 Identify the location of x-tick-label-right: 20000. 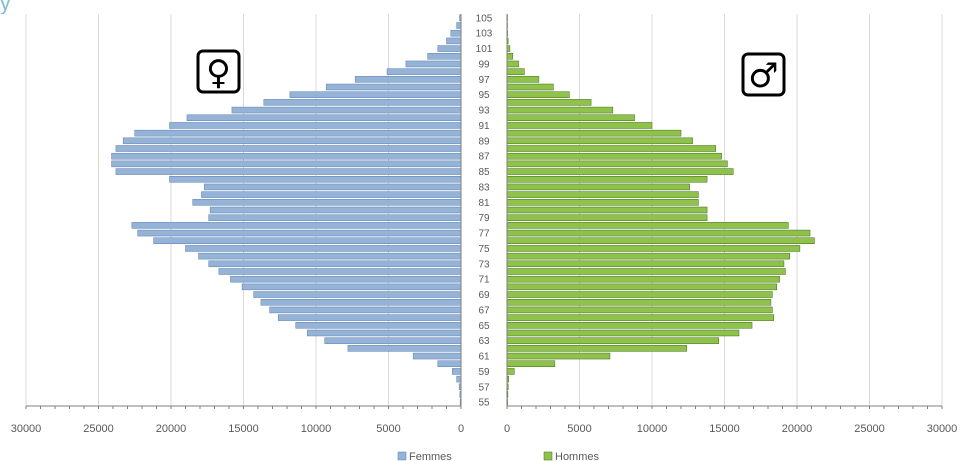
(797, 429).